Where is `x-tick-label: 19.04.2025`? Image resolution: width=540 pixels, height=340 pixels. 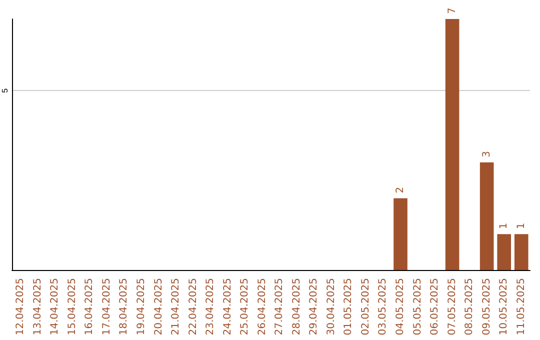
x-tick-label: 19.04.2025 is located at coordinates (141, 307).